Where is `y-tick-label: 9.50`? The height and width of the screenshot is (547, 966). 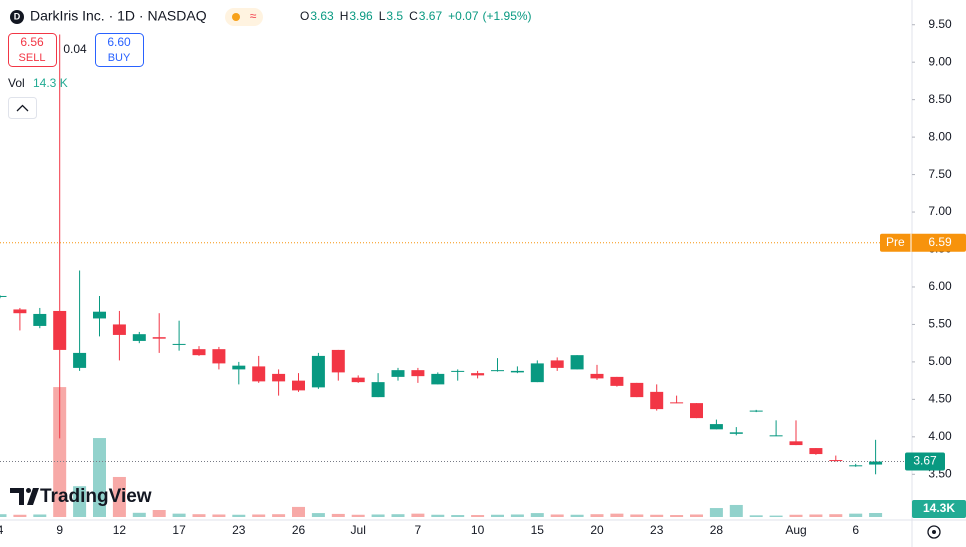 y-tick-label: 9.50 is located at coordinates (940, 24).